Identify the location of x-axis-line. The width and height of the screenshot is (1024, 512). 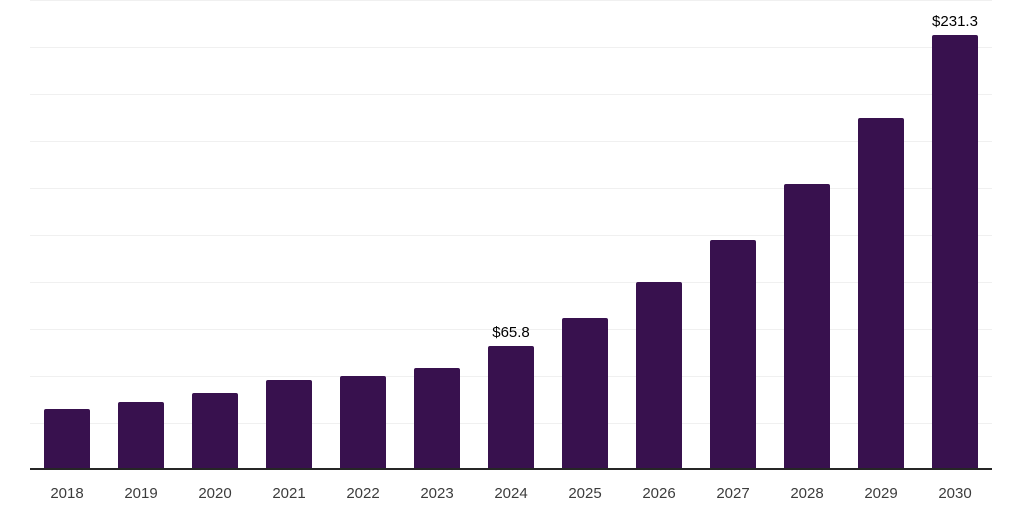
(511, 469).